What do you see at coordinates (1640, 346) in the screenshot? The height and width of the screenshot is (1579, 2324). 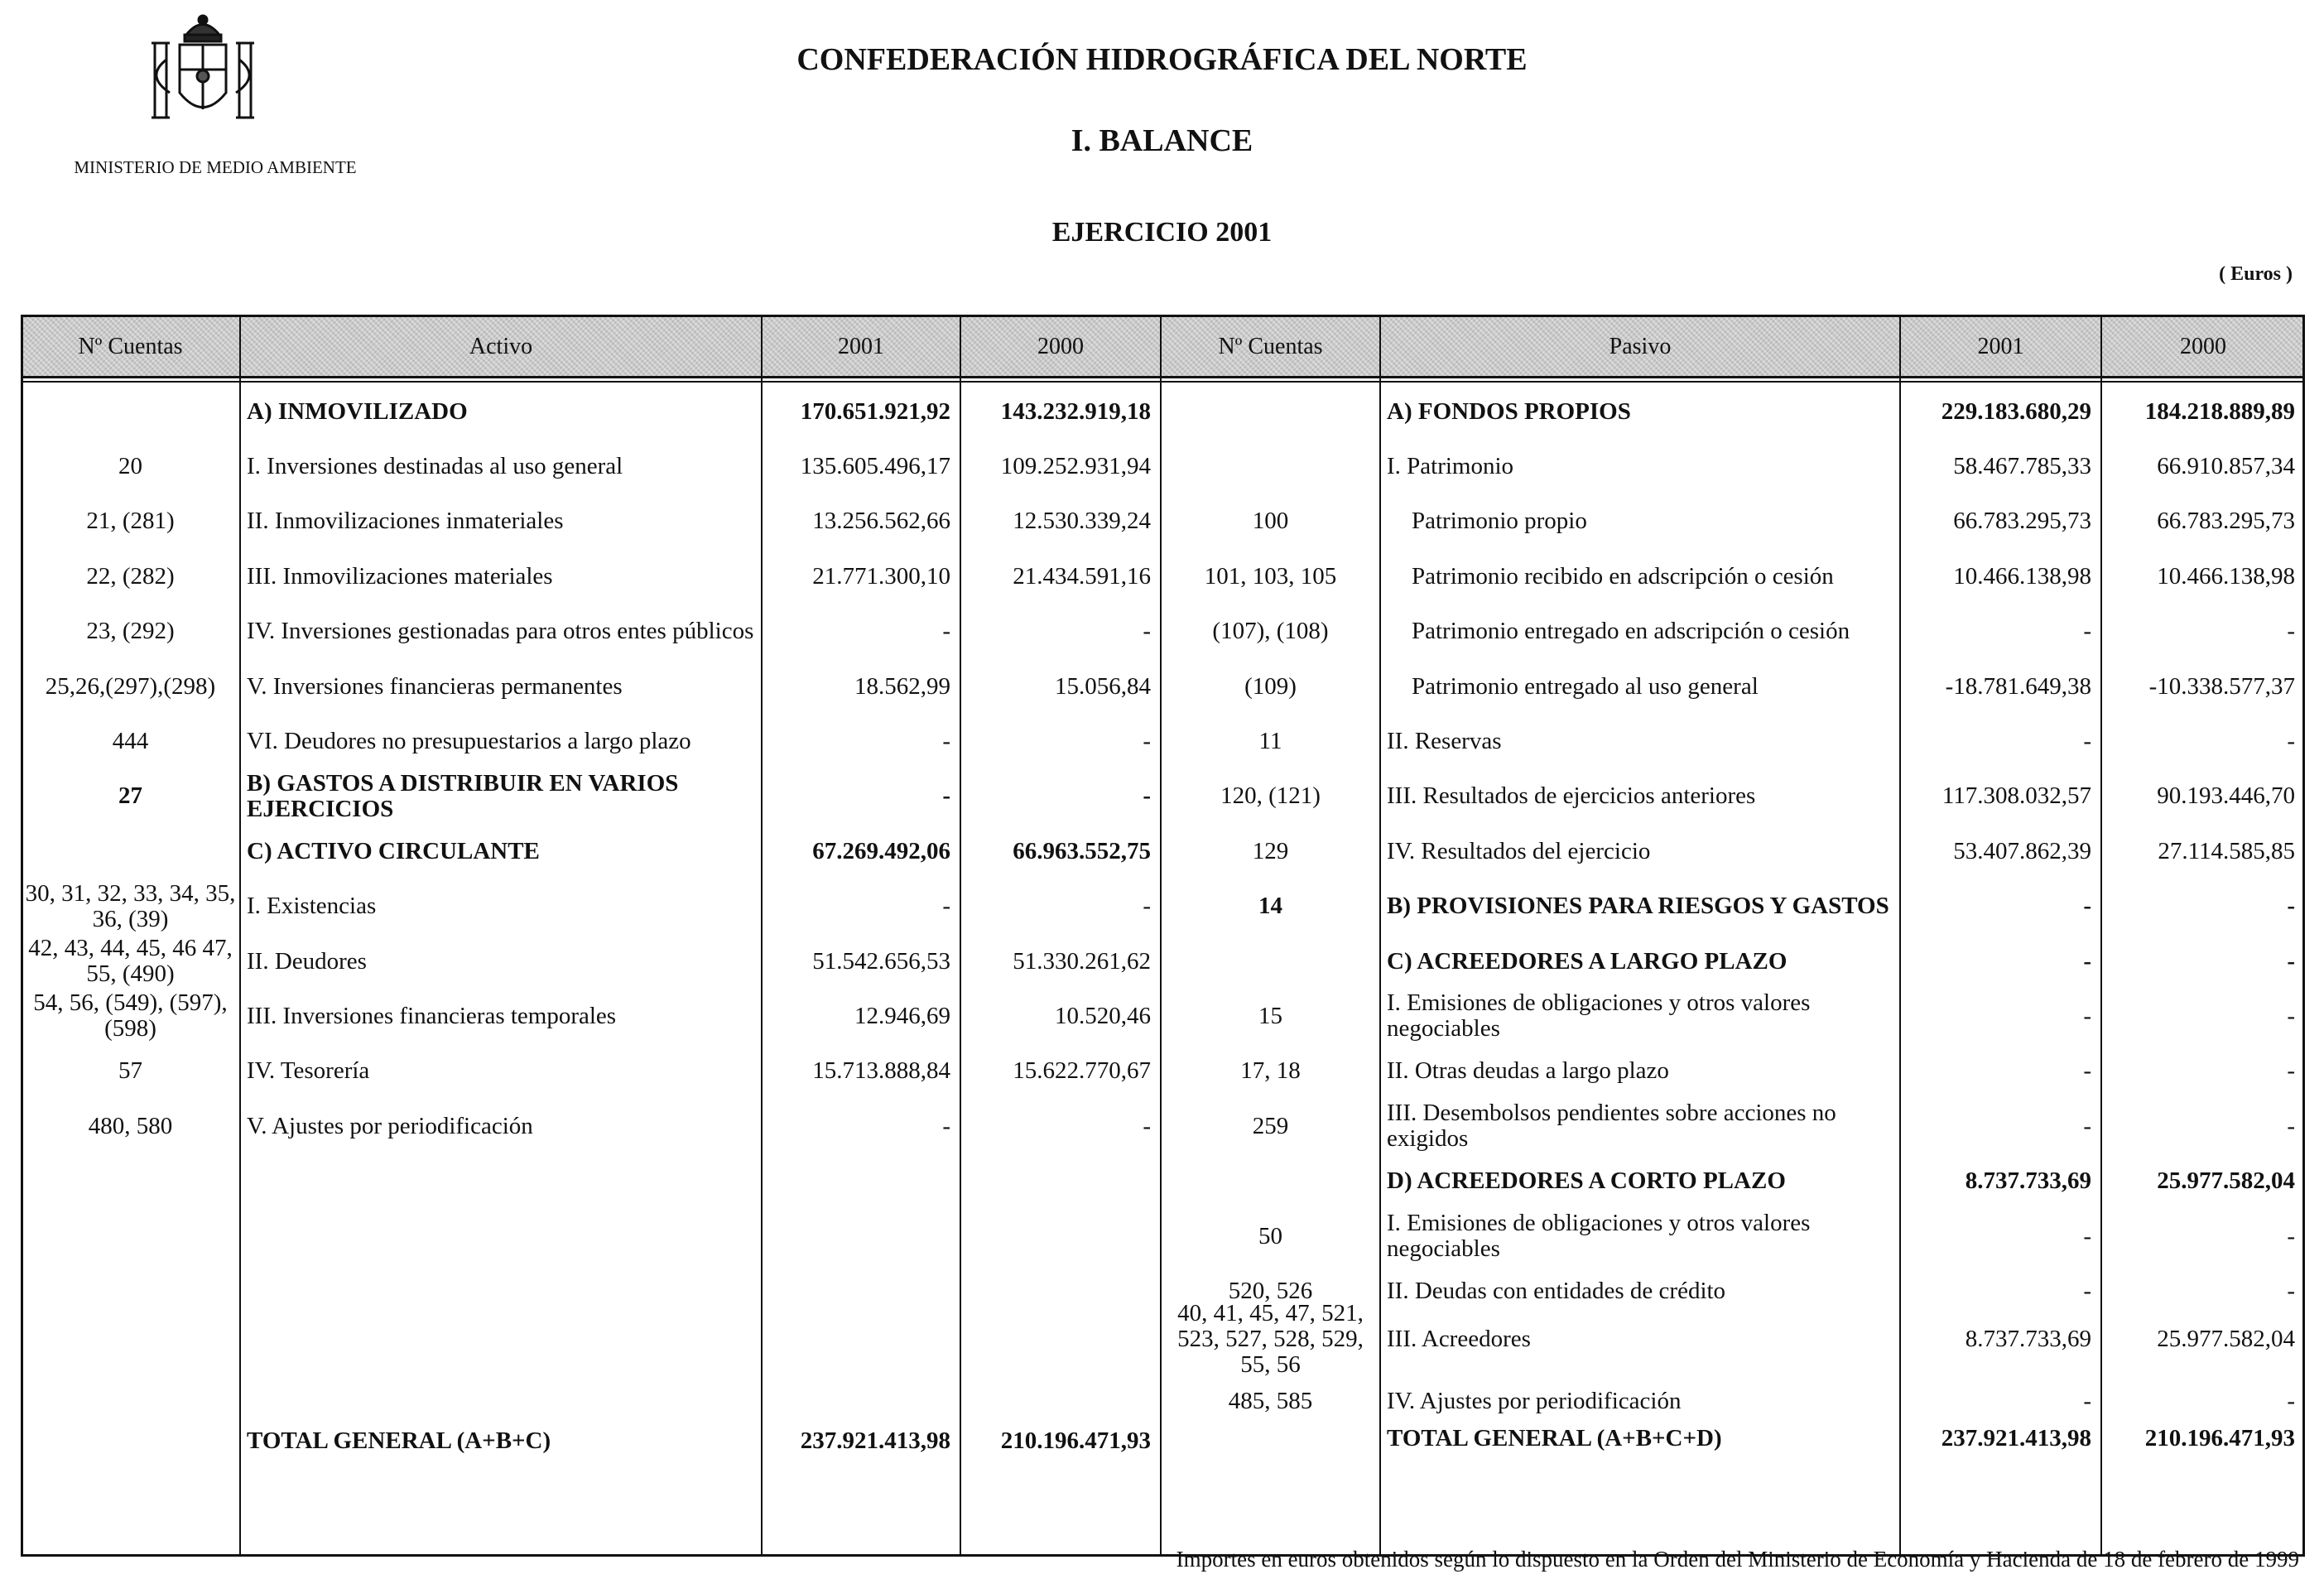 I see `column-header-right-concept: Pasivo` at bounding box center [1640, 346].